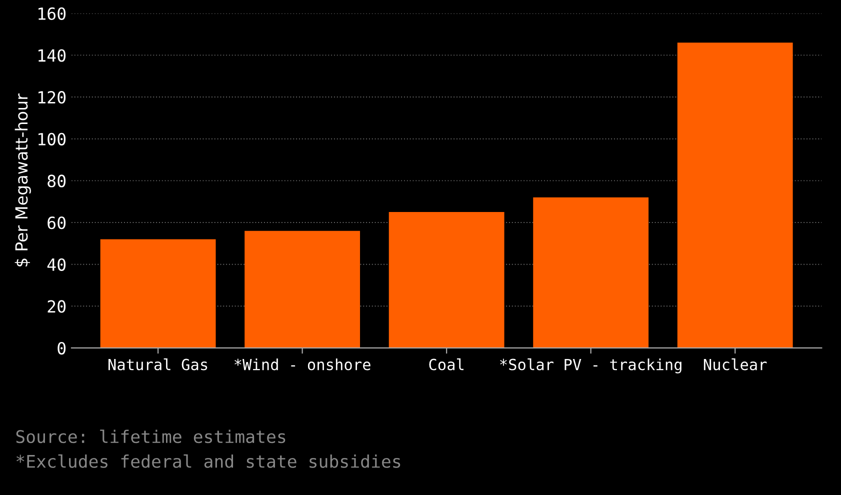 The width and height of the screenshot is (841, 495). I want to click on y-tick-label: 160, so click(52, 13).